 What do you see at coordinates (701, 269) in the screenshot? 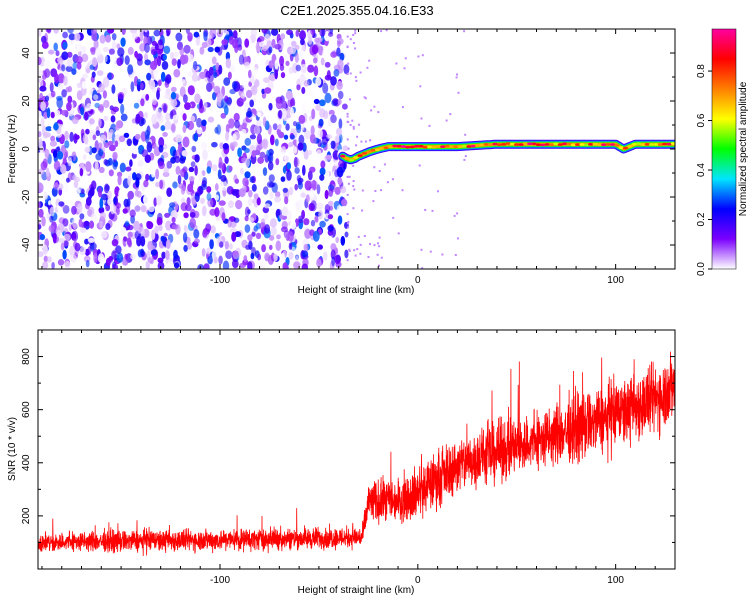
I see `colorbar-tick-label: 0.0` at bounding box center [701, 269].